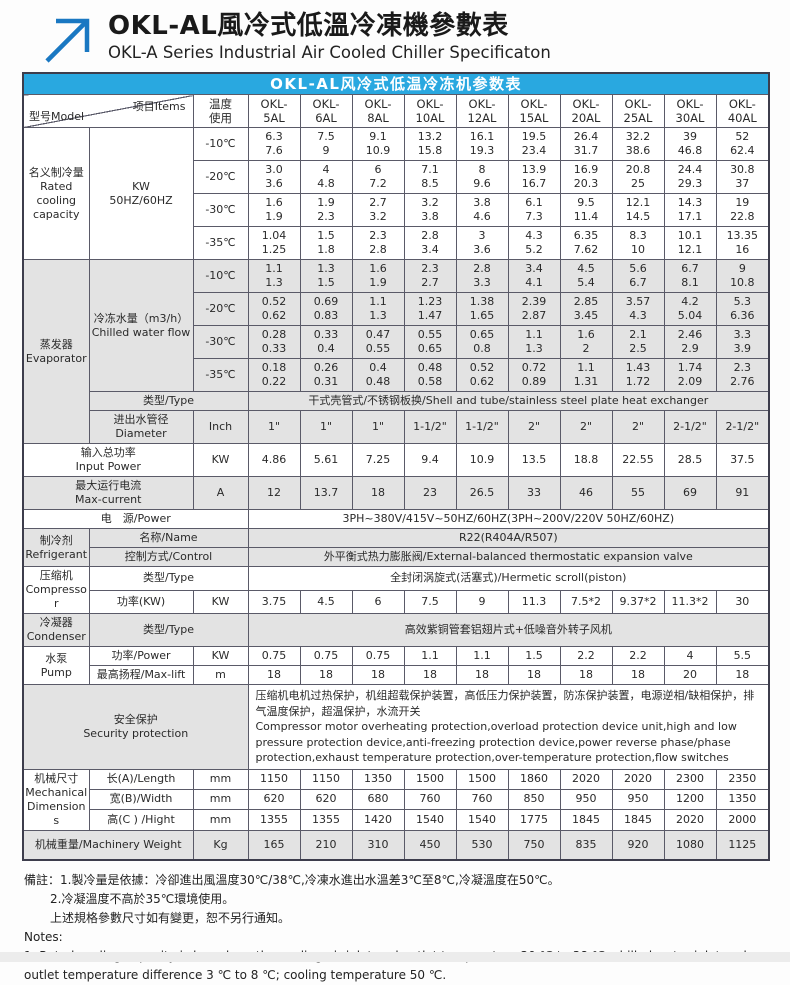  Describe the element at coordinates (482, 144) in the screenshot. I see `spec-value: 16.1 19.3` at that location.